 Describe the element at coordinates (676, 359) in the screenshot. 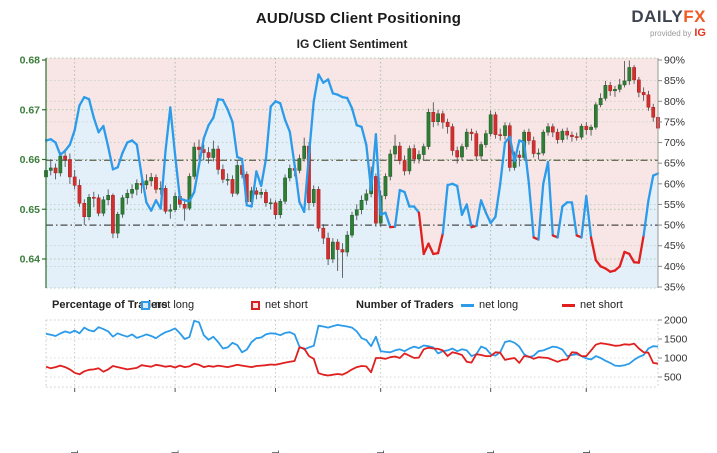

I see `svg-text: 1000` at that location.